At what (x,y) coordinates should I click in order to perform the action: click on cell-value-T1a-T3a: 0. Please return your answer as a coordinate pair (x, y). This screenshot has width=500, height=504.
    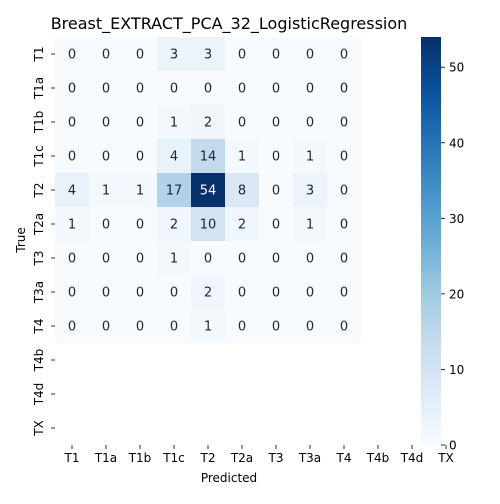
    Looking at the image, I should click on (310, 89).